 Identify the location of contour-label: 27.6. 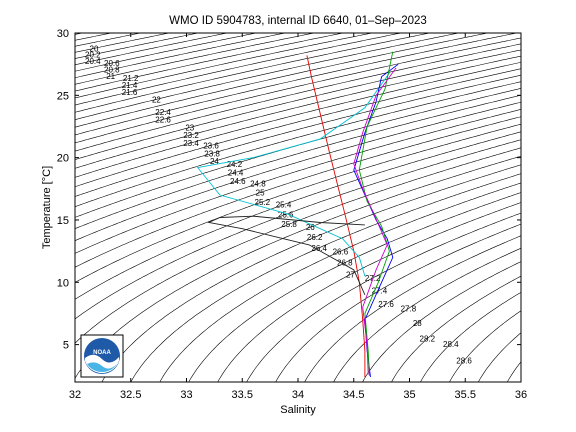
(386, 304).